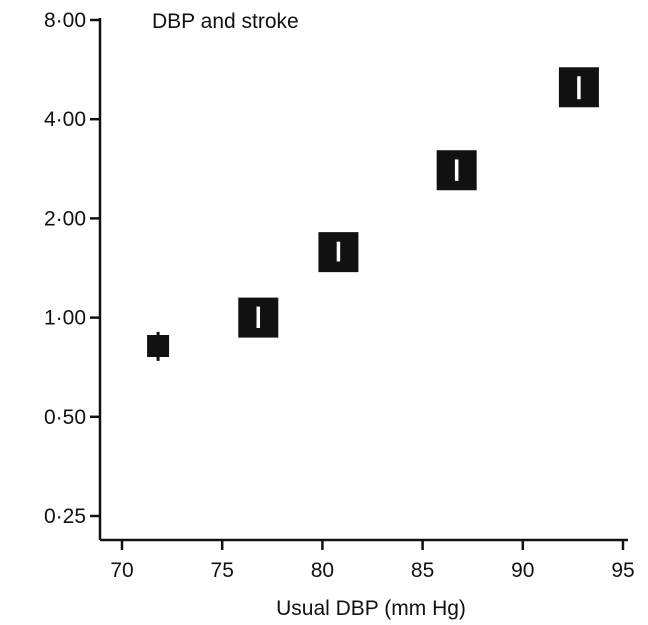 The width and height of the screenshot is (648, 625). Describe the element at coordinates (522, 570) in the screenshot. I see `x-tick-label: 90` at that location.